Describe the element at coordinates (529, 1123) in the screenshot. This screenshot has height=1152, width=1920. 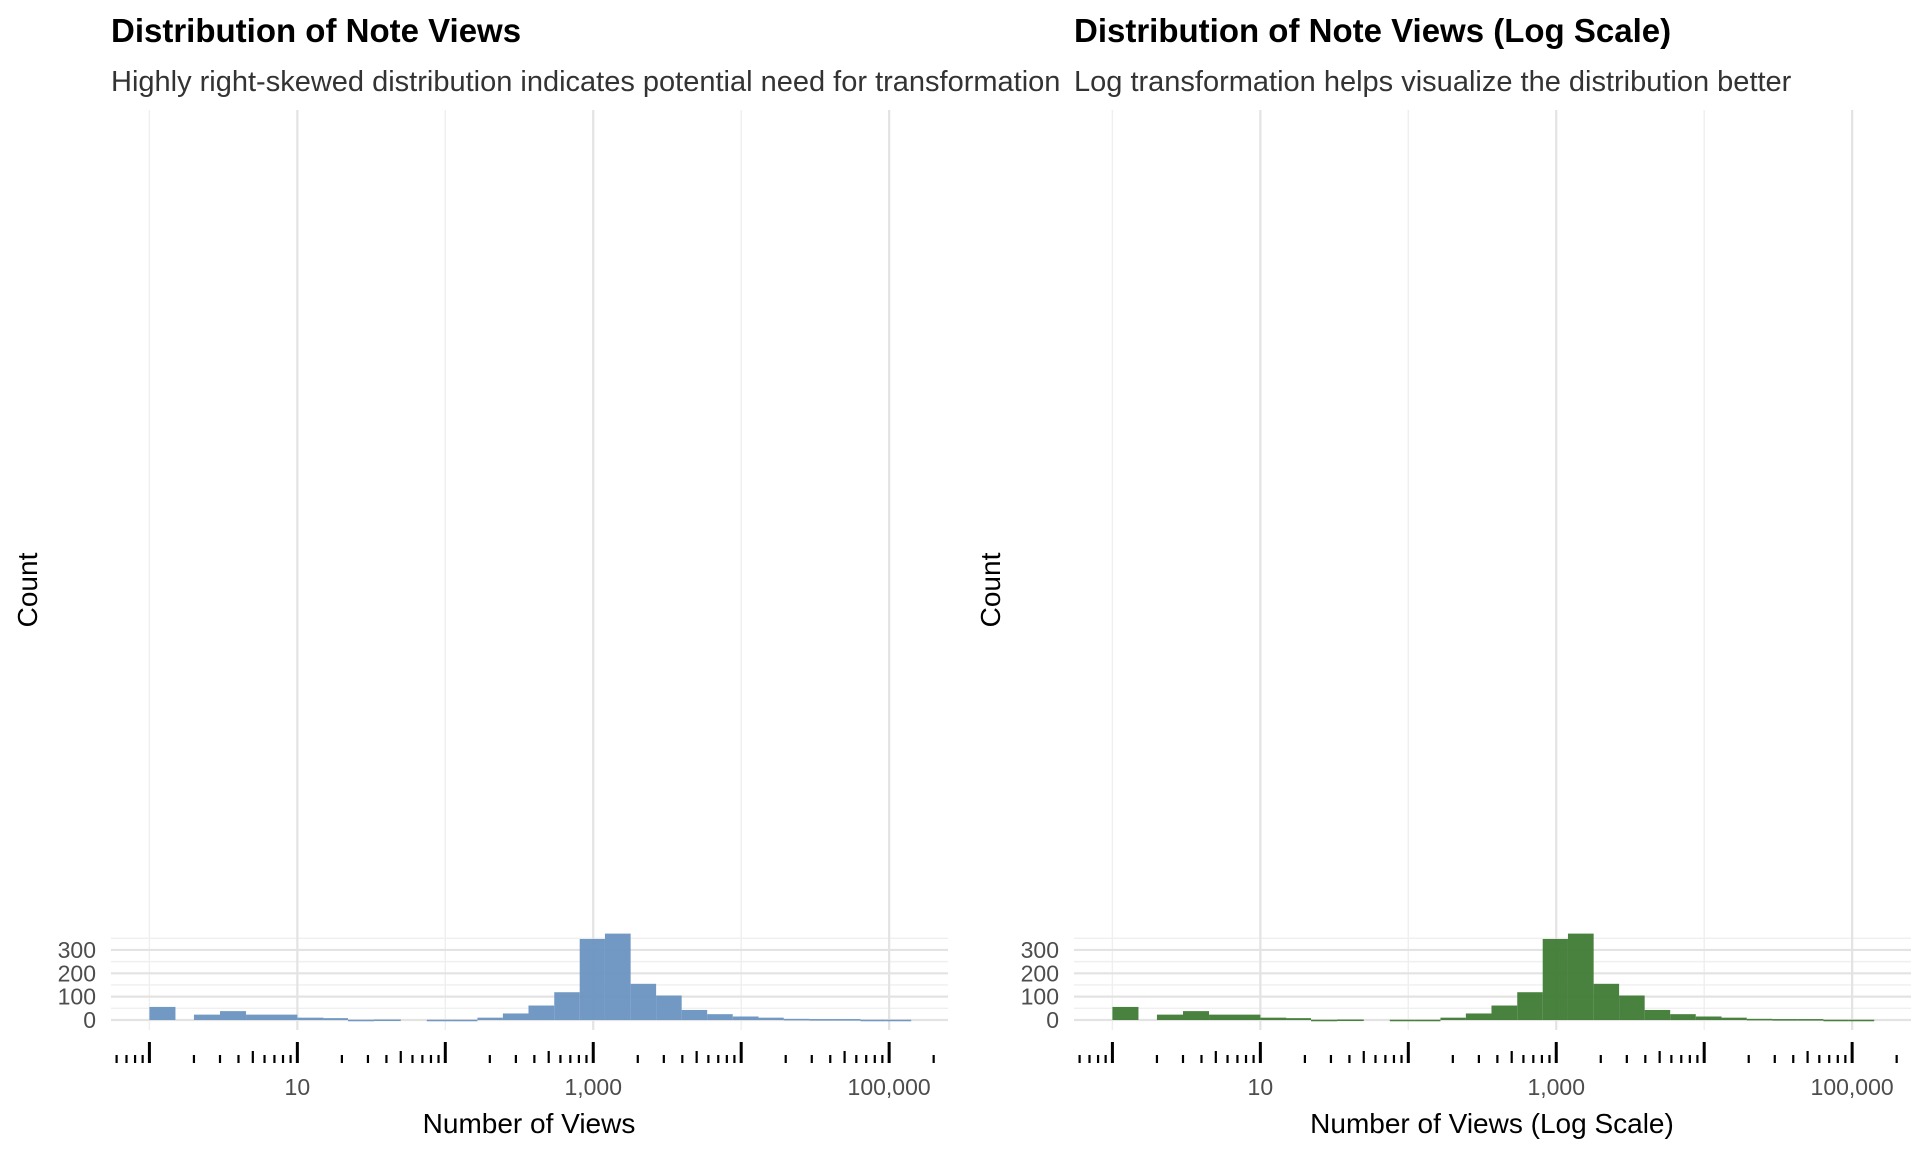
I see `x-axis-title: Number of Views` at that location.